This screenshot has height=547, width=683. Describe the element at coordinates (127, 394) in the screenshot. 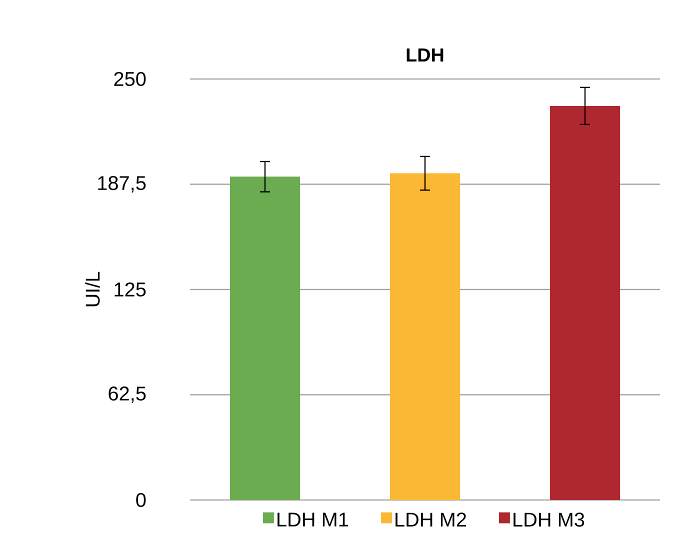

I see `y-tick-label: 62,5` at that location.